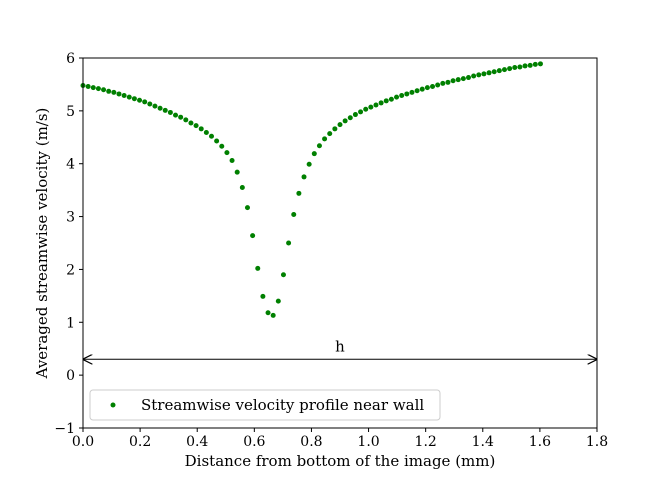  Describe the element at coordinates (64, 429) in the screenshot. I see `y-tick-label: −1` at that location.